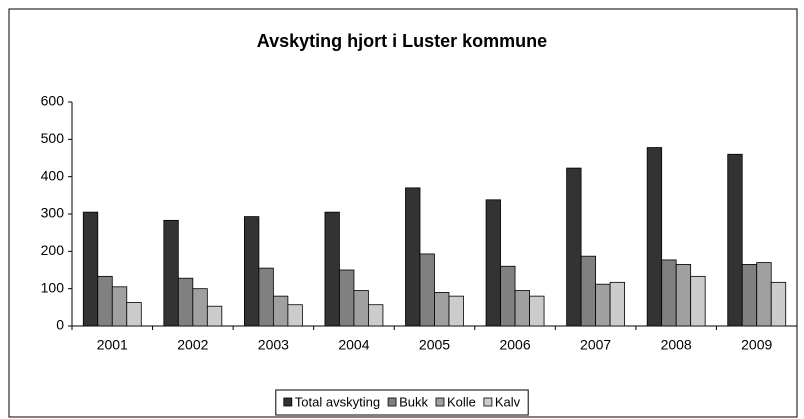 Image resolution: width=804 pixels, height=419 pixels. What do you see at coordinates (53, 101) in the screenshot?
I see `y-tick-label: 600` at bounding box center [53, 101].